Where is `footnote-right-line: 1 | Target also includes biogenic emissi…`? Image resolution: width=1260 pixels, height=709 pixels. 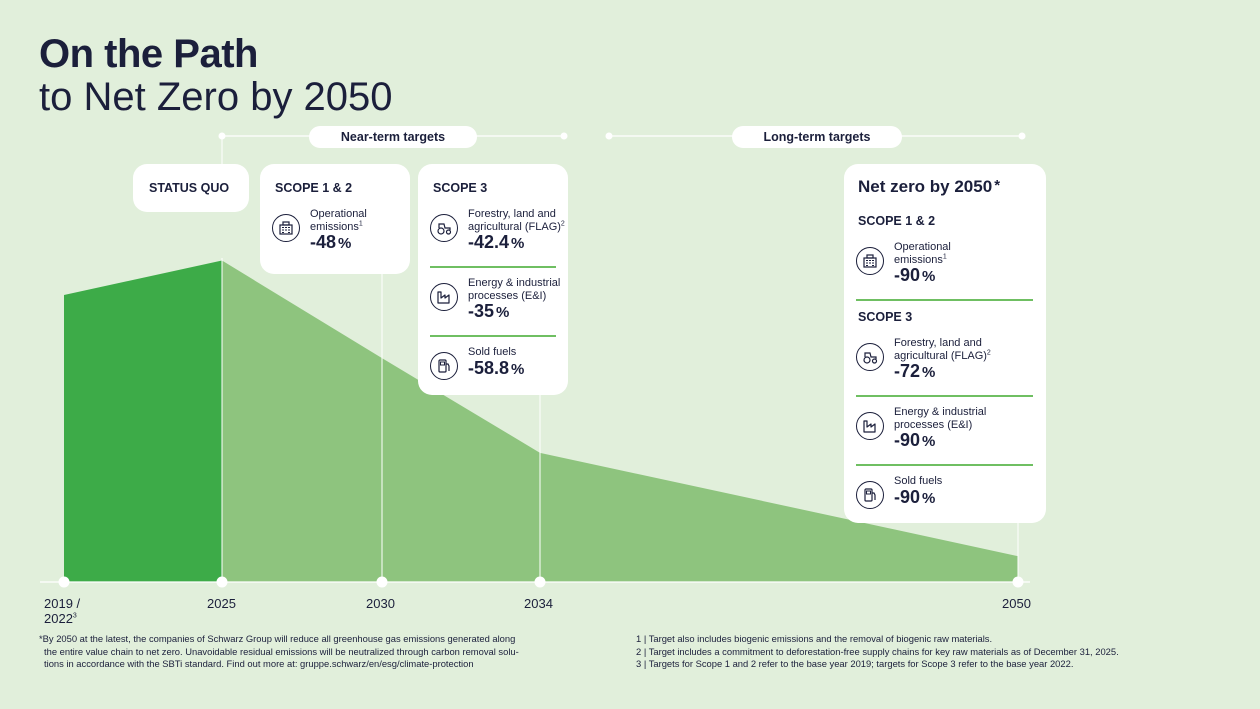
footnote-right-line: 1 | Target also includes biogenic emissi… is located at coordinates (814, 638).